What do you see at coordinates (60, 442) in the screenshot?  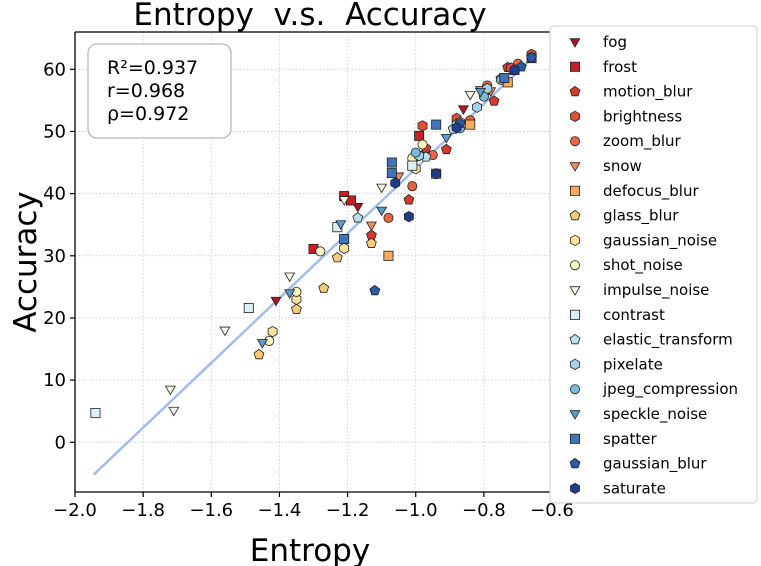 I see `y-tick-label: 0` at bounding box center [60, 442].